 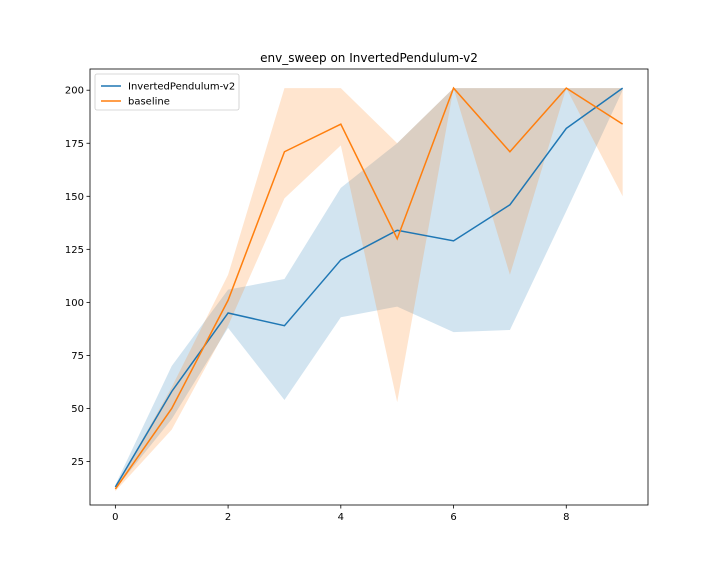 What do you see at coordinates (74, 197) in the screenshot?
I see `y-tick-label: 150` at bounding box center [74, 197].